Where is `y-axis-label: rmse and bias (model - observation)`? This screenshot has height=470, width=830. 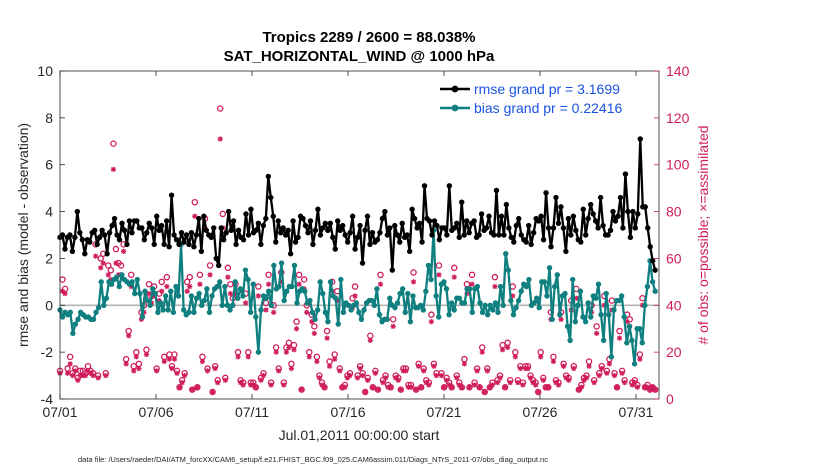 y-axis-label: rmse and bias (model - observation) is located at coordinates (23, 235).